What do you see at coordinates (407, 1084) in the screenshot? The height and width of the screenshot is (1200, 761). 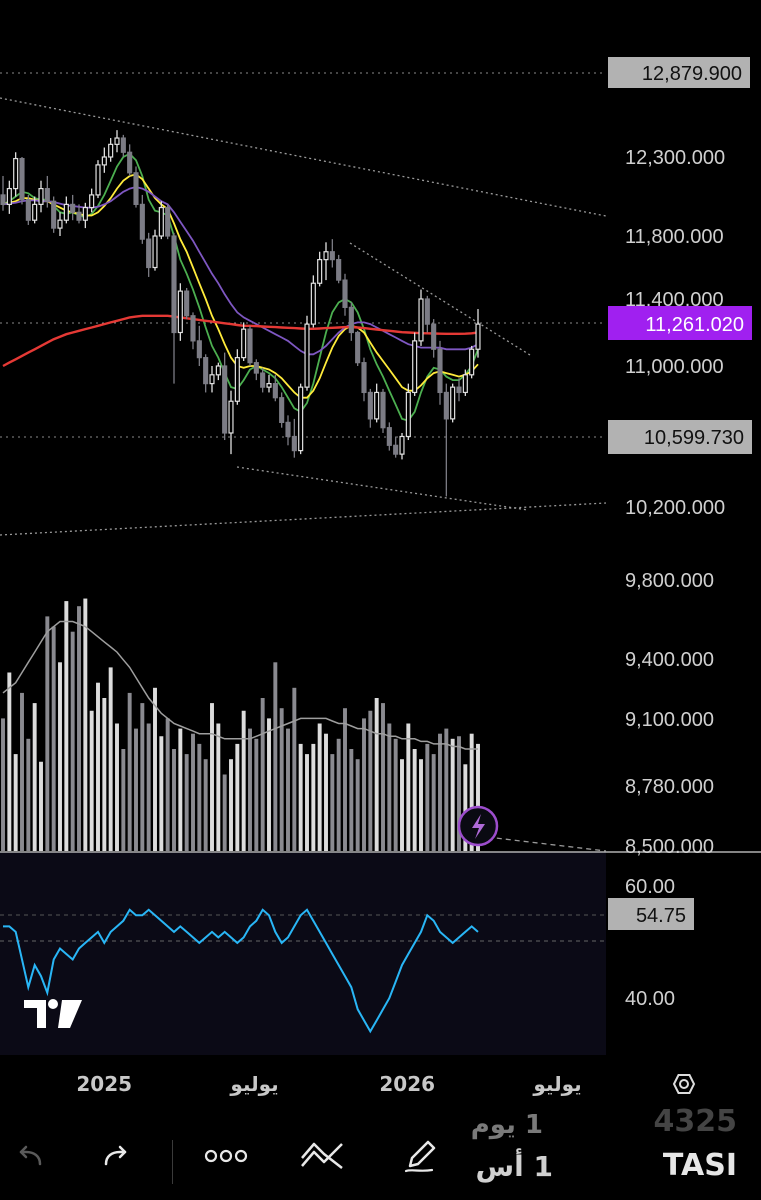 I see `time-tick-label: 2026` at bounding box center [407, 1084].